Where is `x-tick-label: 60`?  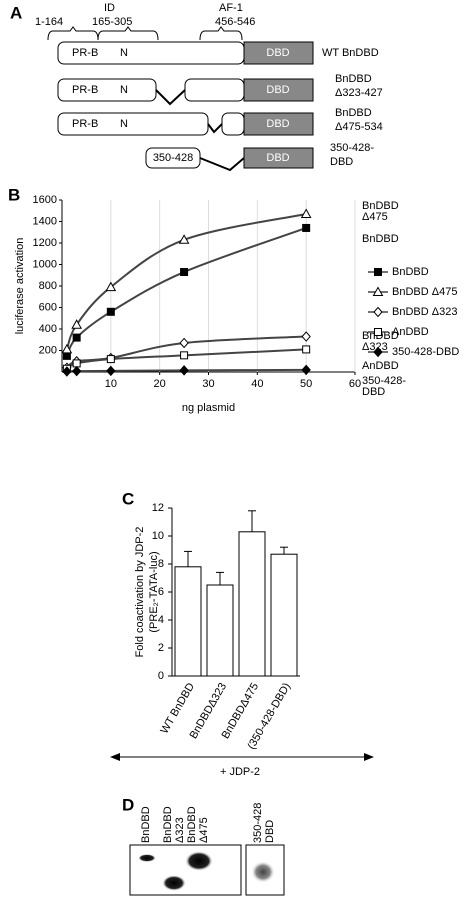 x-tick-label: 60 is located at coordinates (355, 384).